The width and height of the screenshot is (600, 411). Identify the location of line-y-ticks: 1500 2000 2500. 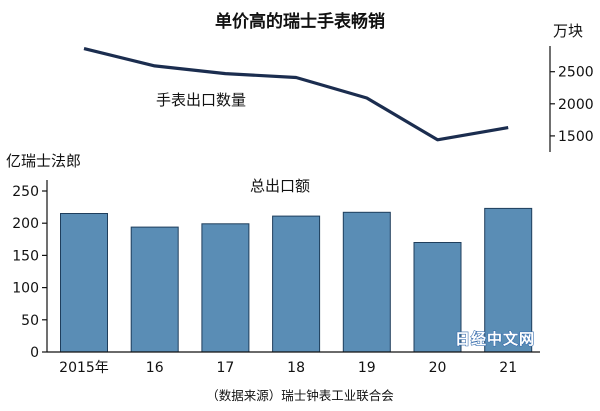
(572, 105).